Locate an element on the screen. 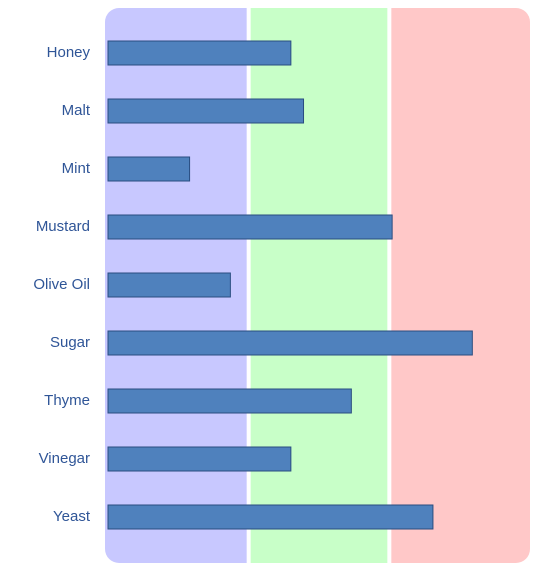 The width and height of the screenshot is (533, 565). y-tick-label: Thyme is located at coordinates (67, 400).